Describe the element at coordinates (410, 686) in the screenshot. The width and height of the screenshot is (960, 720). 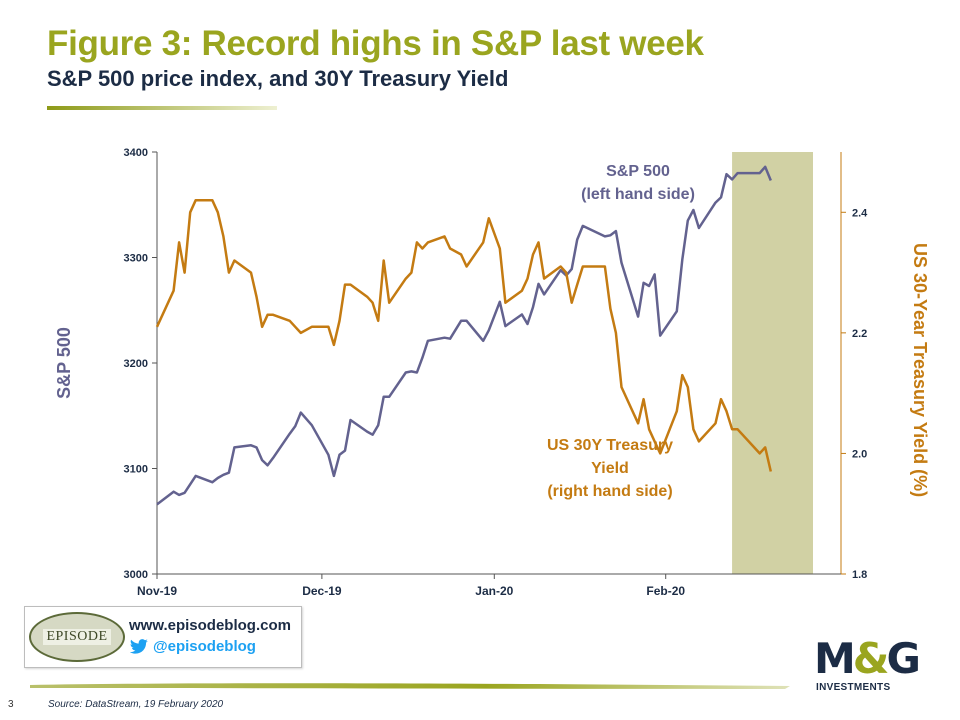
I see `footer-brushstroke` at that location.